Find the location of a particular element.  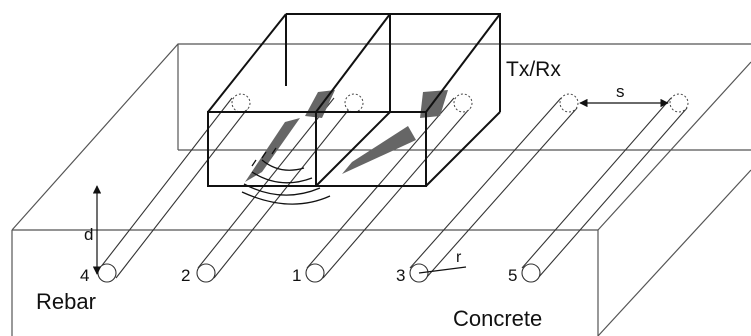

wavefronts is located at coordinates (286, 176).